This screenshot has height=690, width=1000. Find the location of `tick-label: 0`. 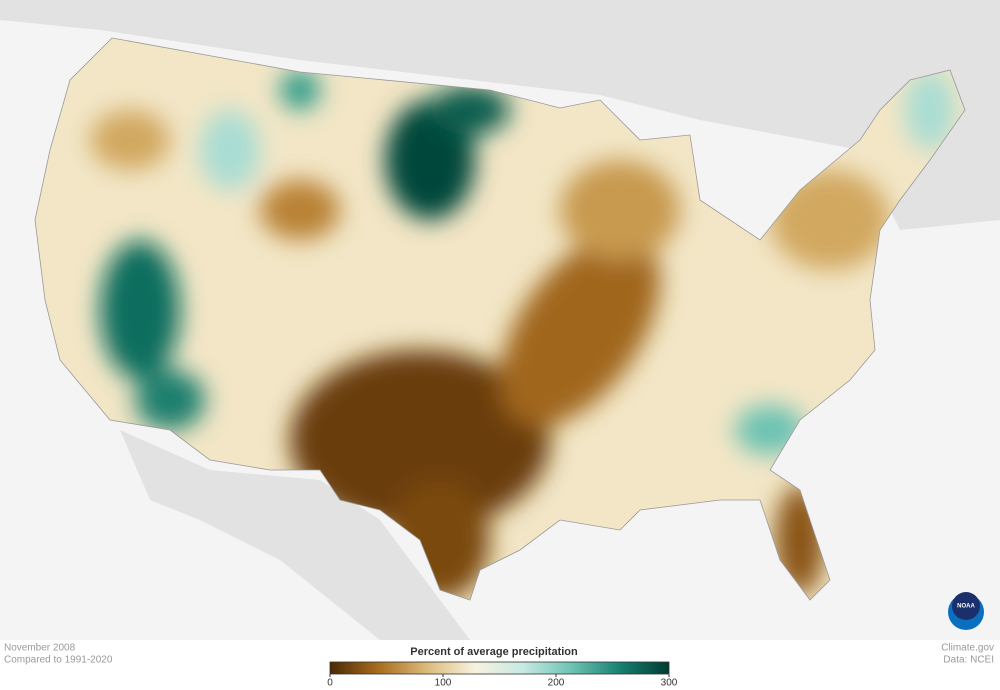

tick-label: 0 is located at coordinates (330, 683).